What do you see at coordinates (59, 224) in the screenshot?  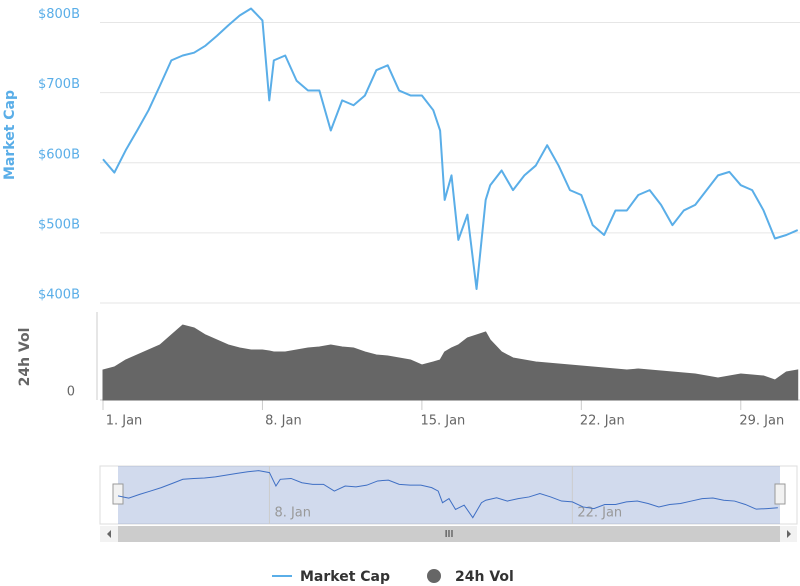 I see `y-tick-label: $500B` at bounding box center [59, 224].